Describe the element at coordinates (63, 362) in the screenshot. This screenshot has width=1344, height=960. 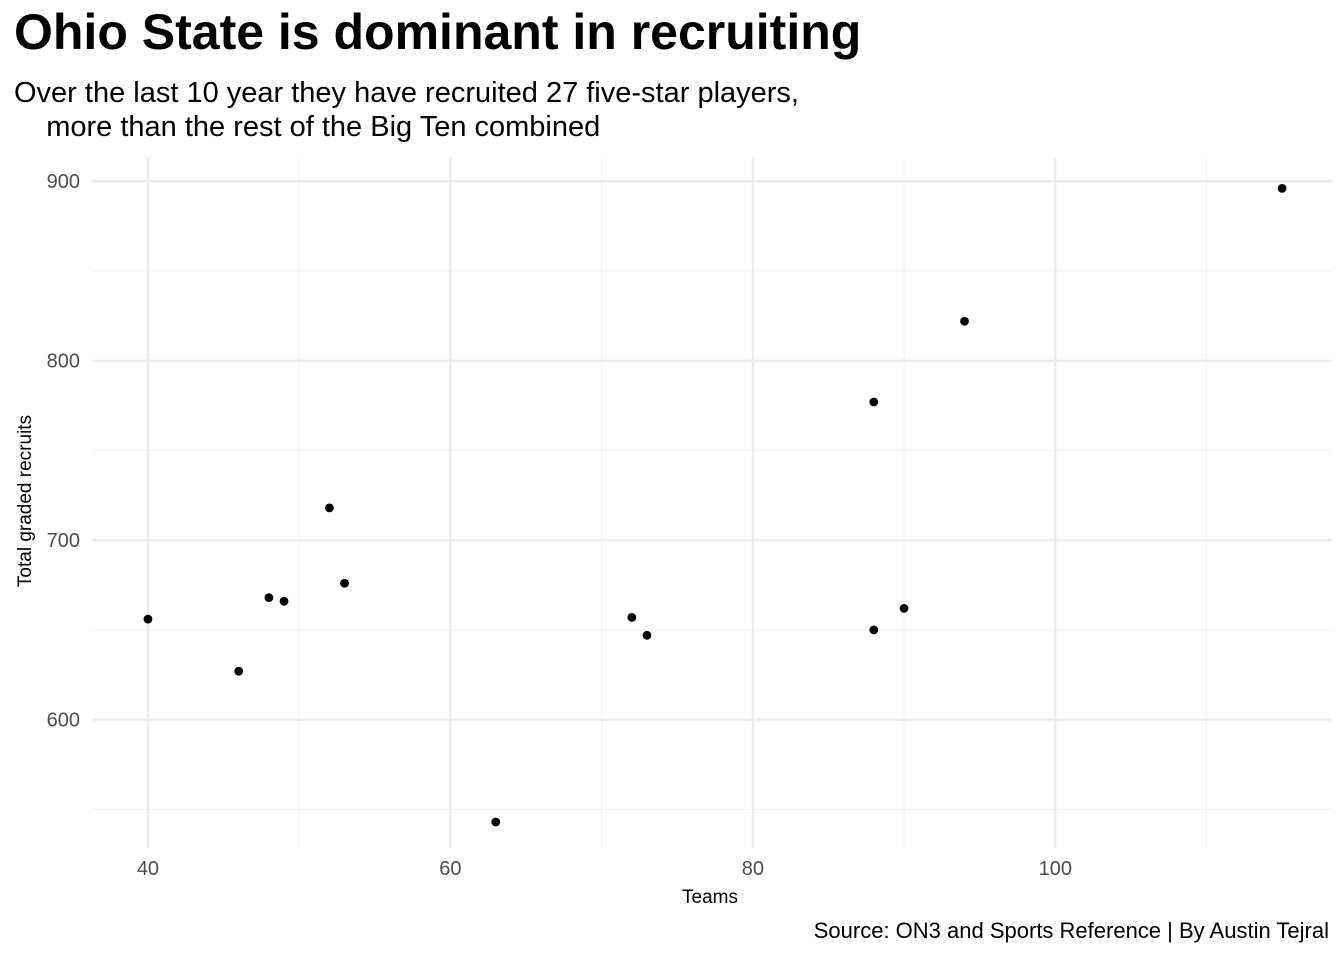
I see `y-tick-label: 800` at that location.